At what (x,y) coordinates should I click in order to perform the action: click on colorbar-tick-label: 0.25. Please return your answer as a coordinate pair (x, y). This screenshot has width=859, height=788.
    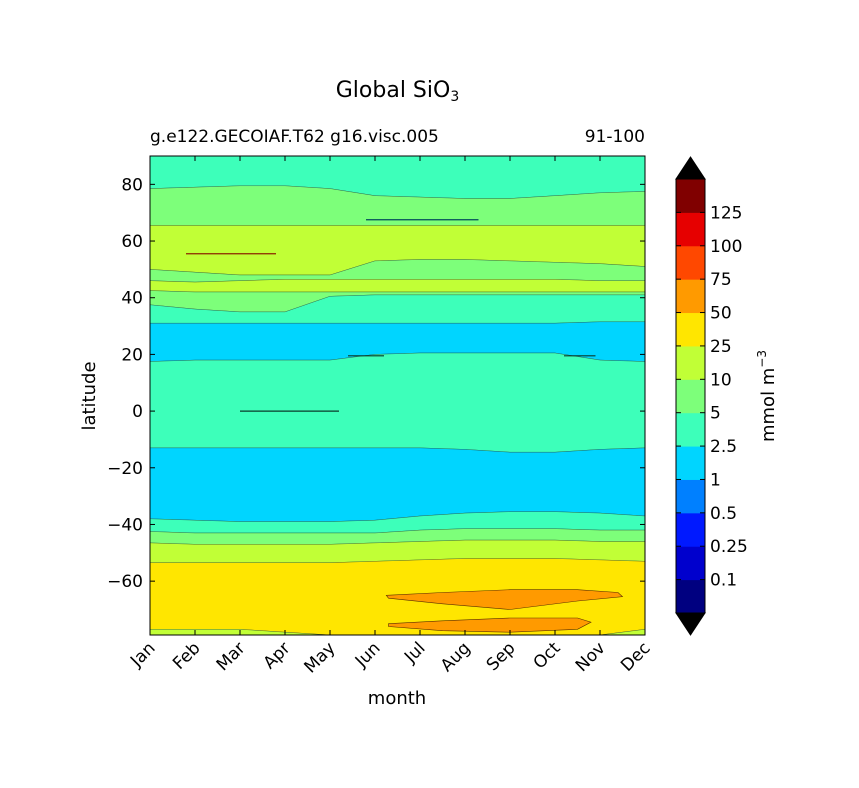
    Looking at the image, I should click on (729, 547).